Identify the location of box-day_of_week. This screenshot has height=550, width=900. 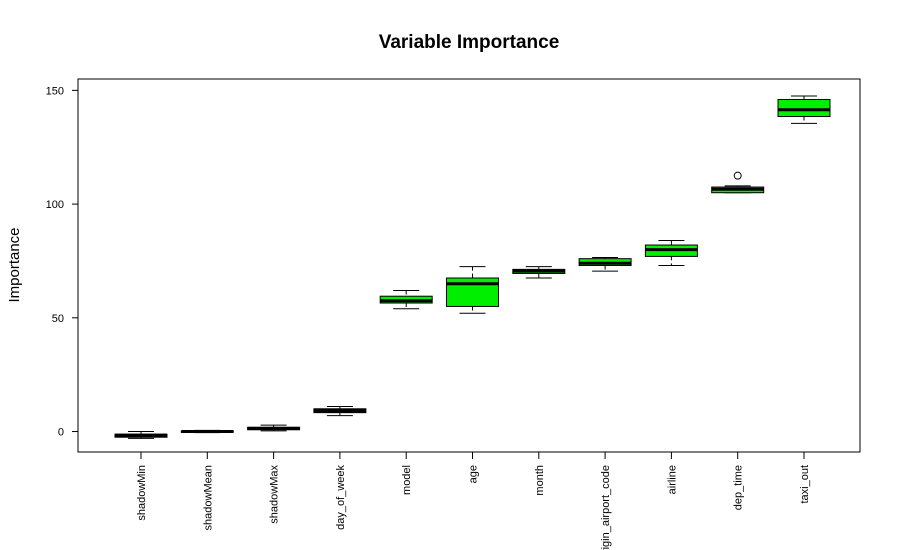
(340, 411).